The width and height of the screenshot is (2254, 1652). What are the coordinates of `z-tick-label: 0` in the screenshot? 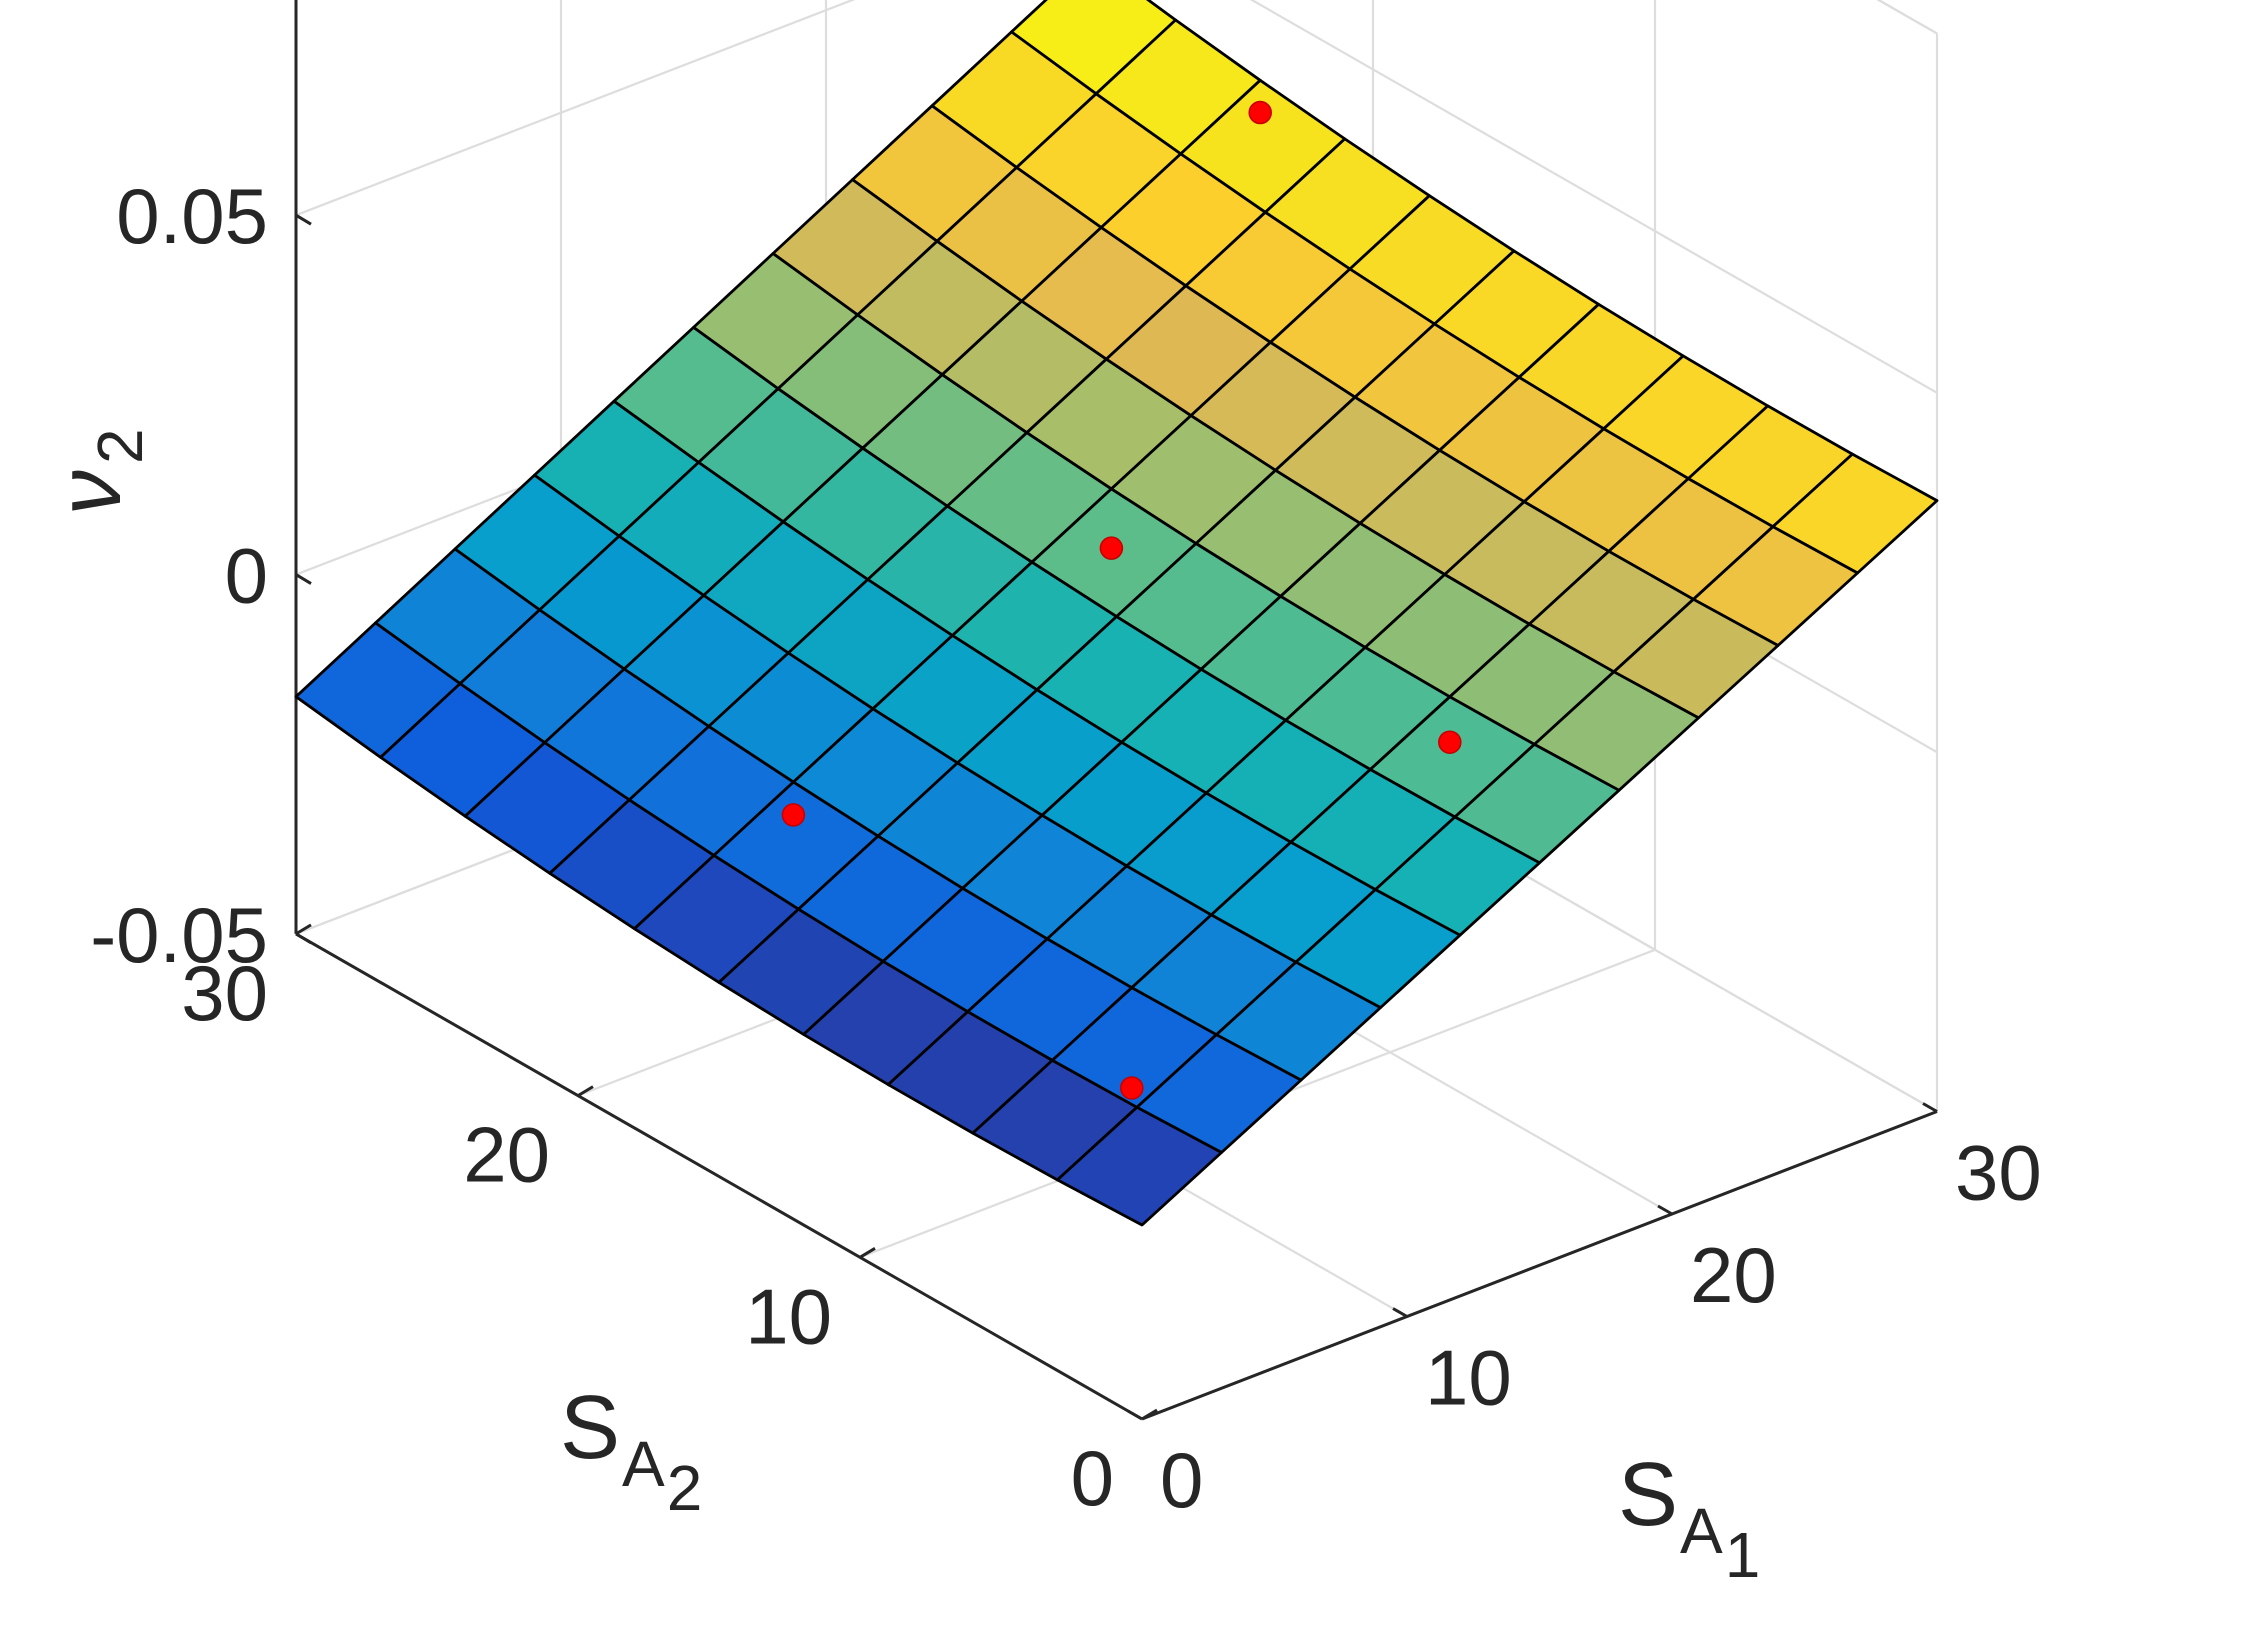 It's located at (246, 576).